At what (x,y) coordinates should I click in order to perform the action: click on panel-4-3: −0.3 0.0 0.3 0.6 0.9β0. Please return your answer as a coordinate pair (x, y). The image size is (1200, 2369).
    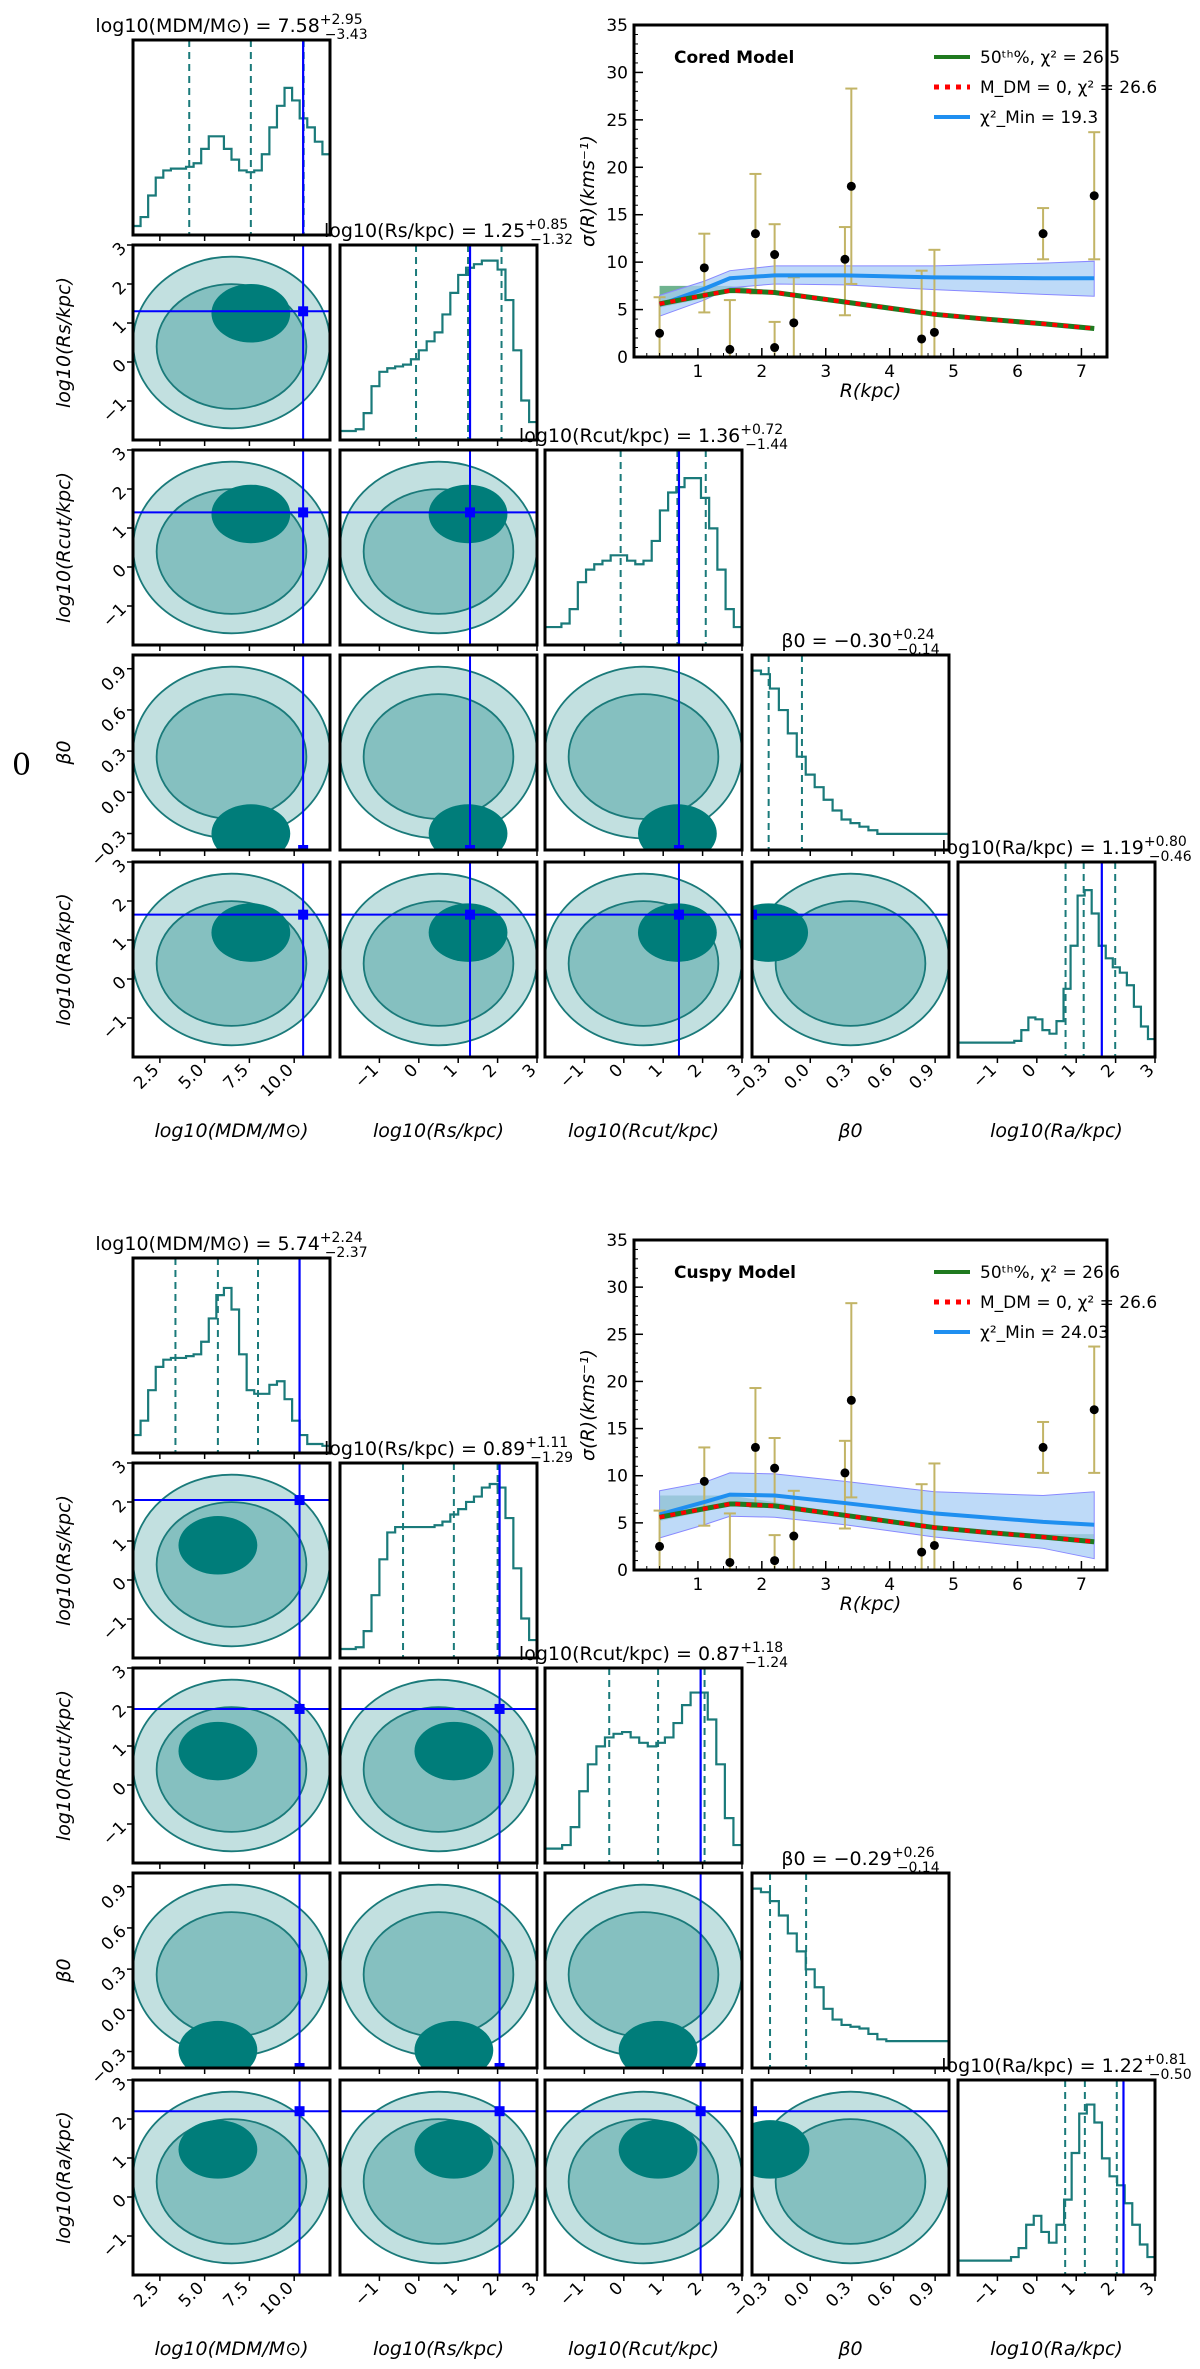
    Looking at the image, I should click on (840, 2219).